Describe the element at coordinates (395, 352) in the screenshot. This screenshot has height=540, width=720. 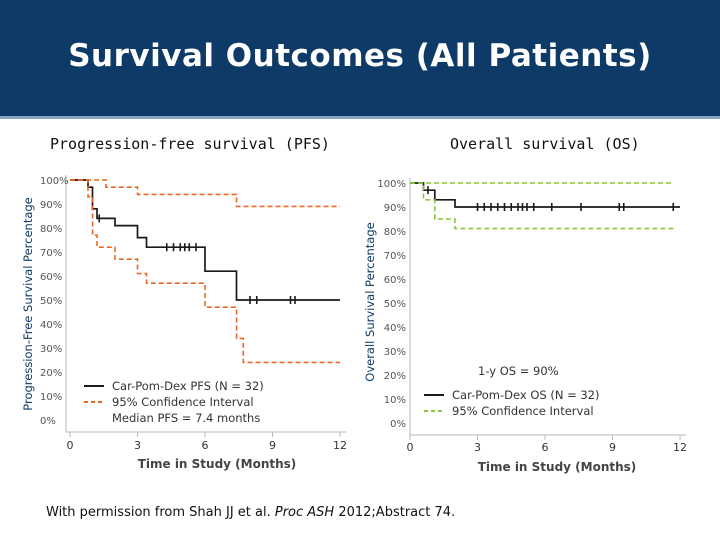
I see `os-y-tick-label: 30%` at that location.